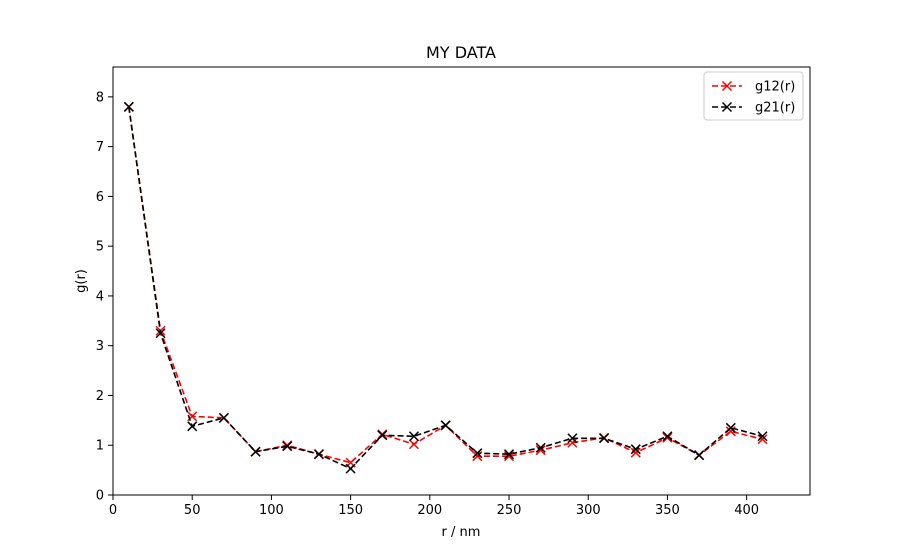 The height and width of the screenshot is (556, 900). What do you see at coordinates (775, 87) in the screenshot?
I see `legend-label: g12(r)` at bounding box center [775, 87].